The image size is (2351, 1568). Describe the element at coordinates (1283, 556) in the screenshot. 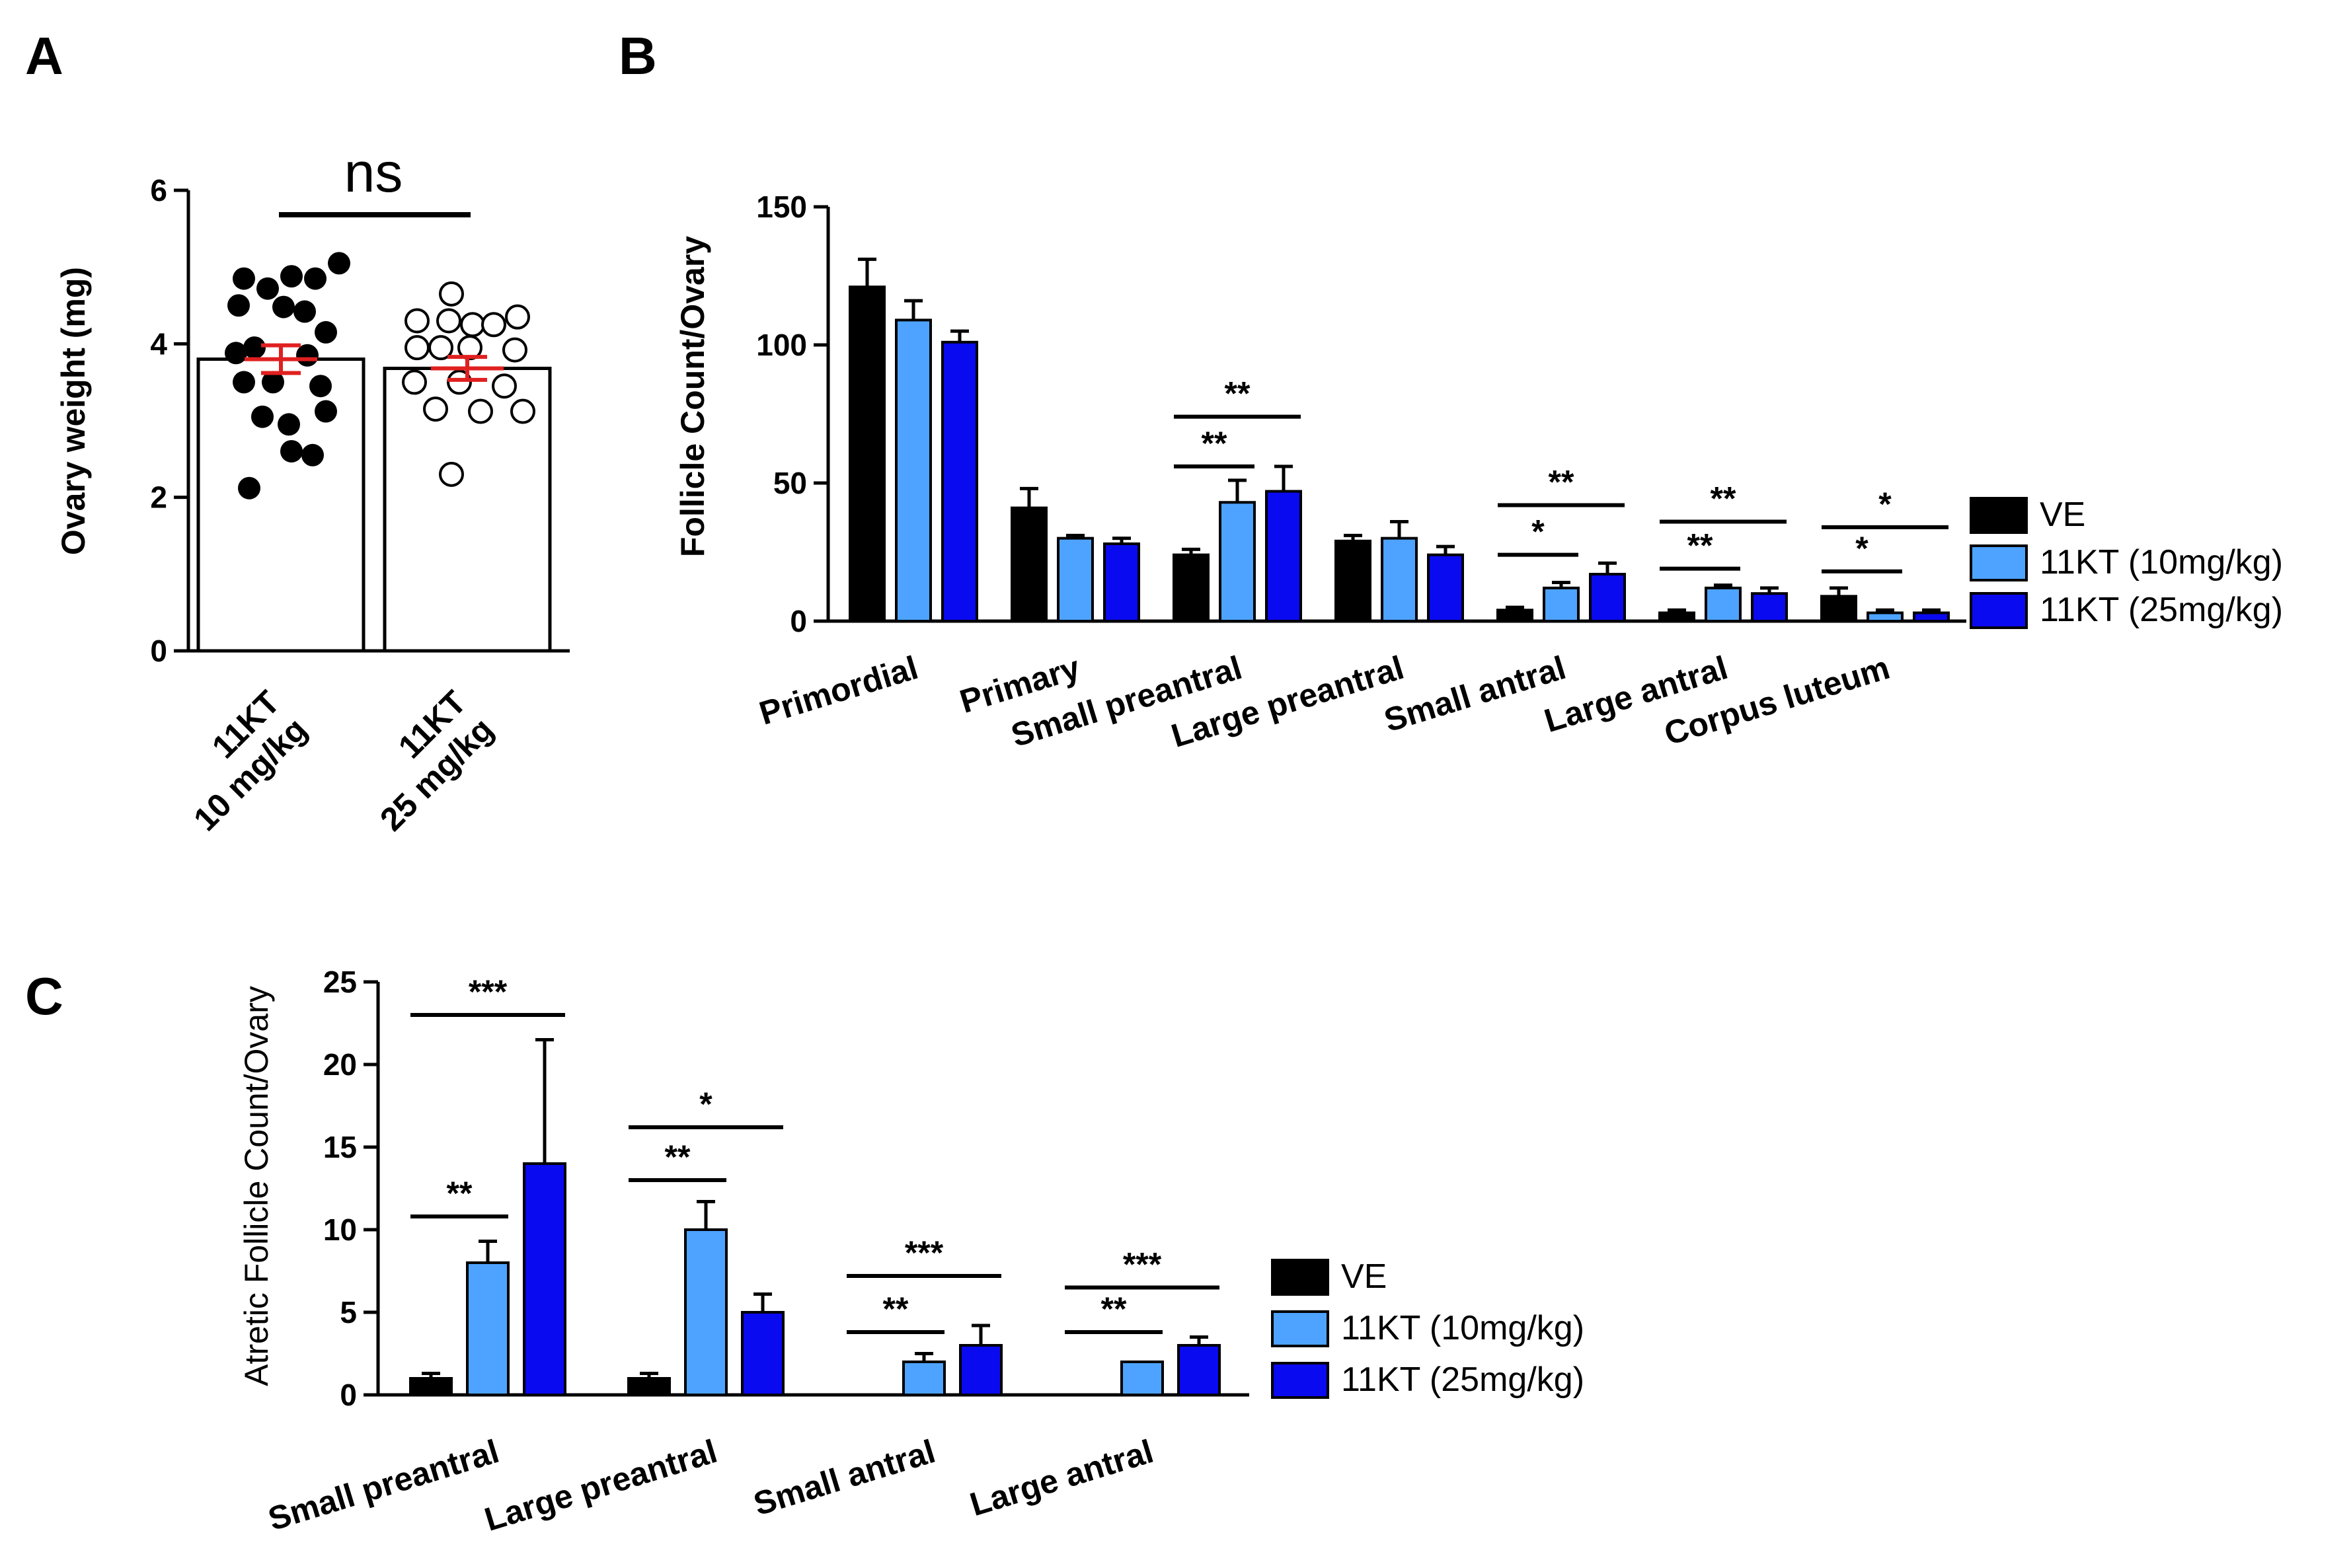

I see `bar-11kt-25mg-kg--3` at that location.